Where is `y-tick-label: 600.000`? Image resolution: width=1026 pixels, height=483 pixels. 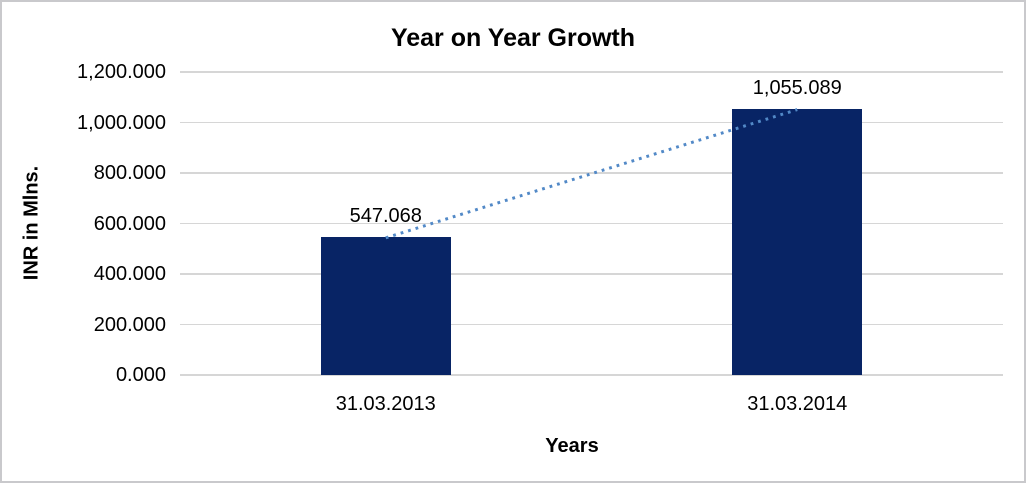 y-tick-label: 600.000 is located at coordinates (129, 223).